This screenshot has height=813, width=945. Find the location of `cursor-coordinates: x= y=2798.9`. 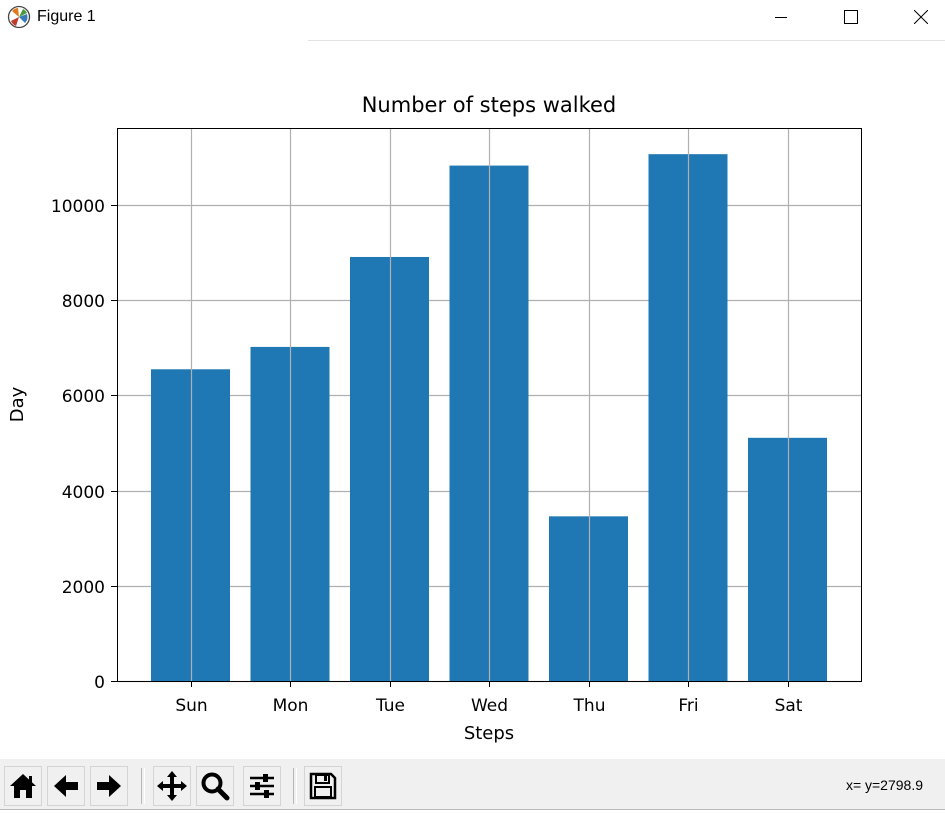

cursor-coordinates: x= y=2798.9 is located at coordinates (884, 785).